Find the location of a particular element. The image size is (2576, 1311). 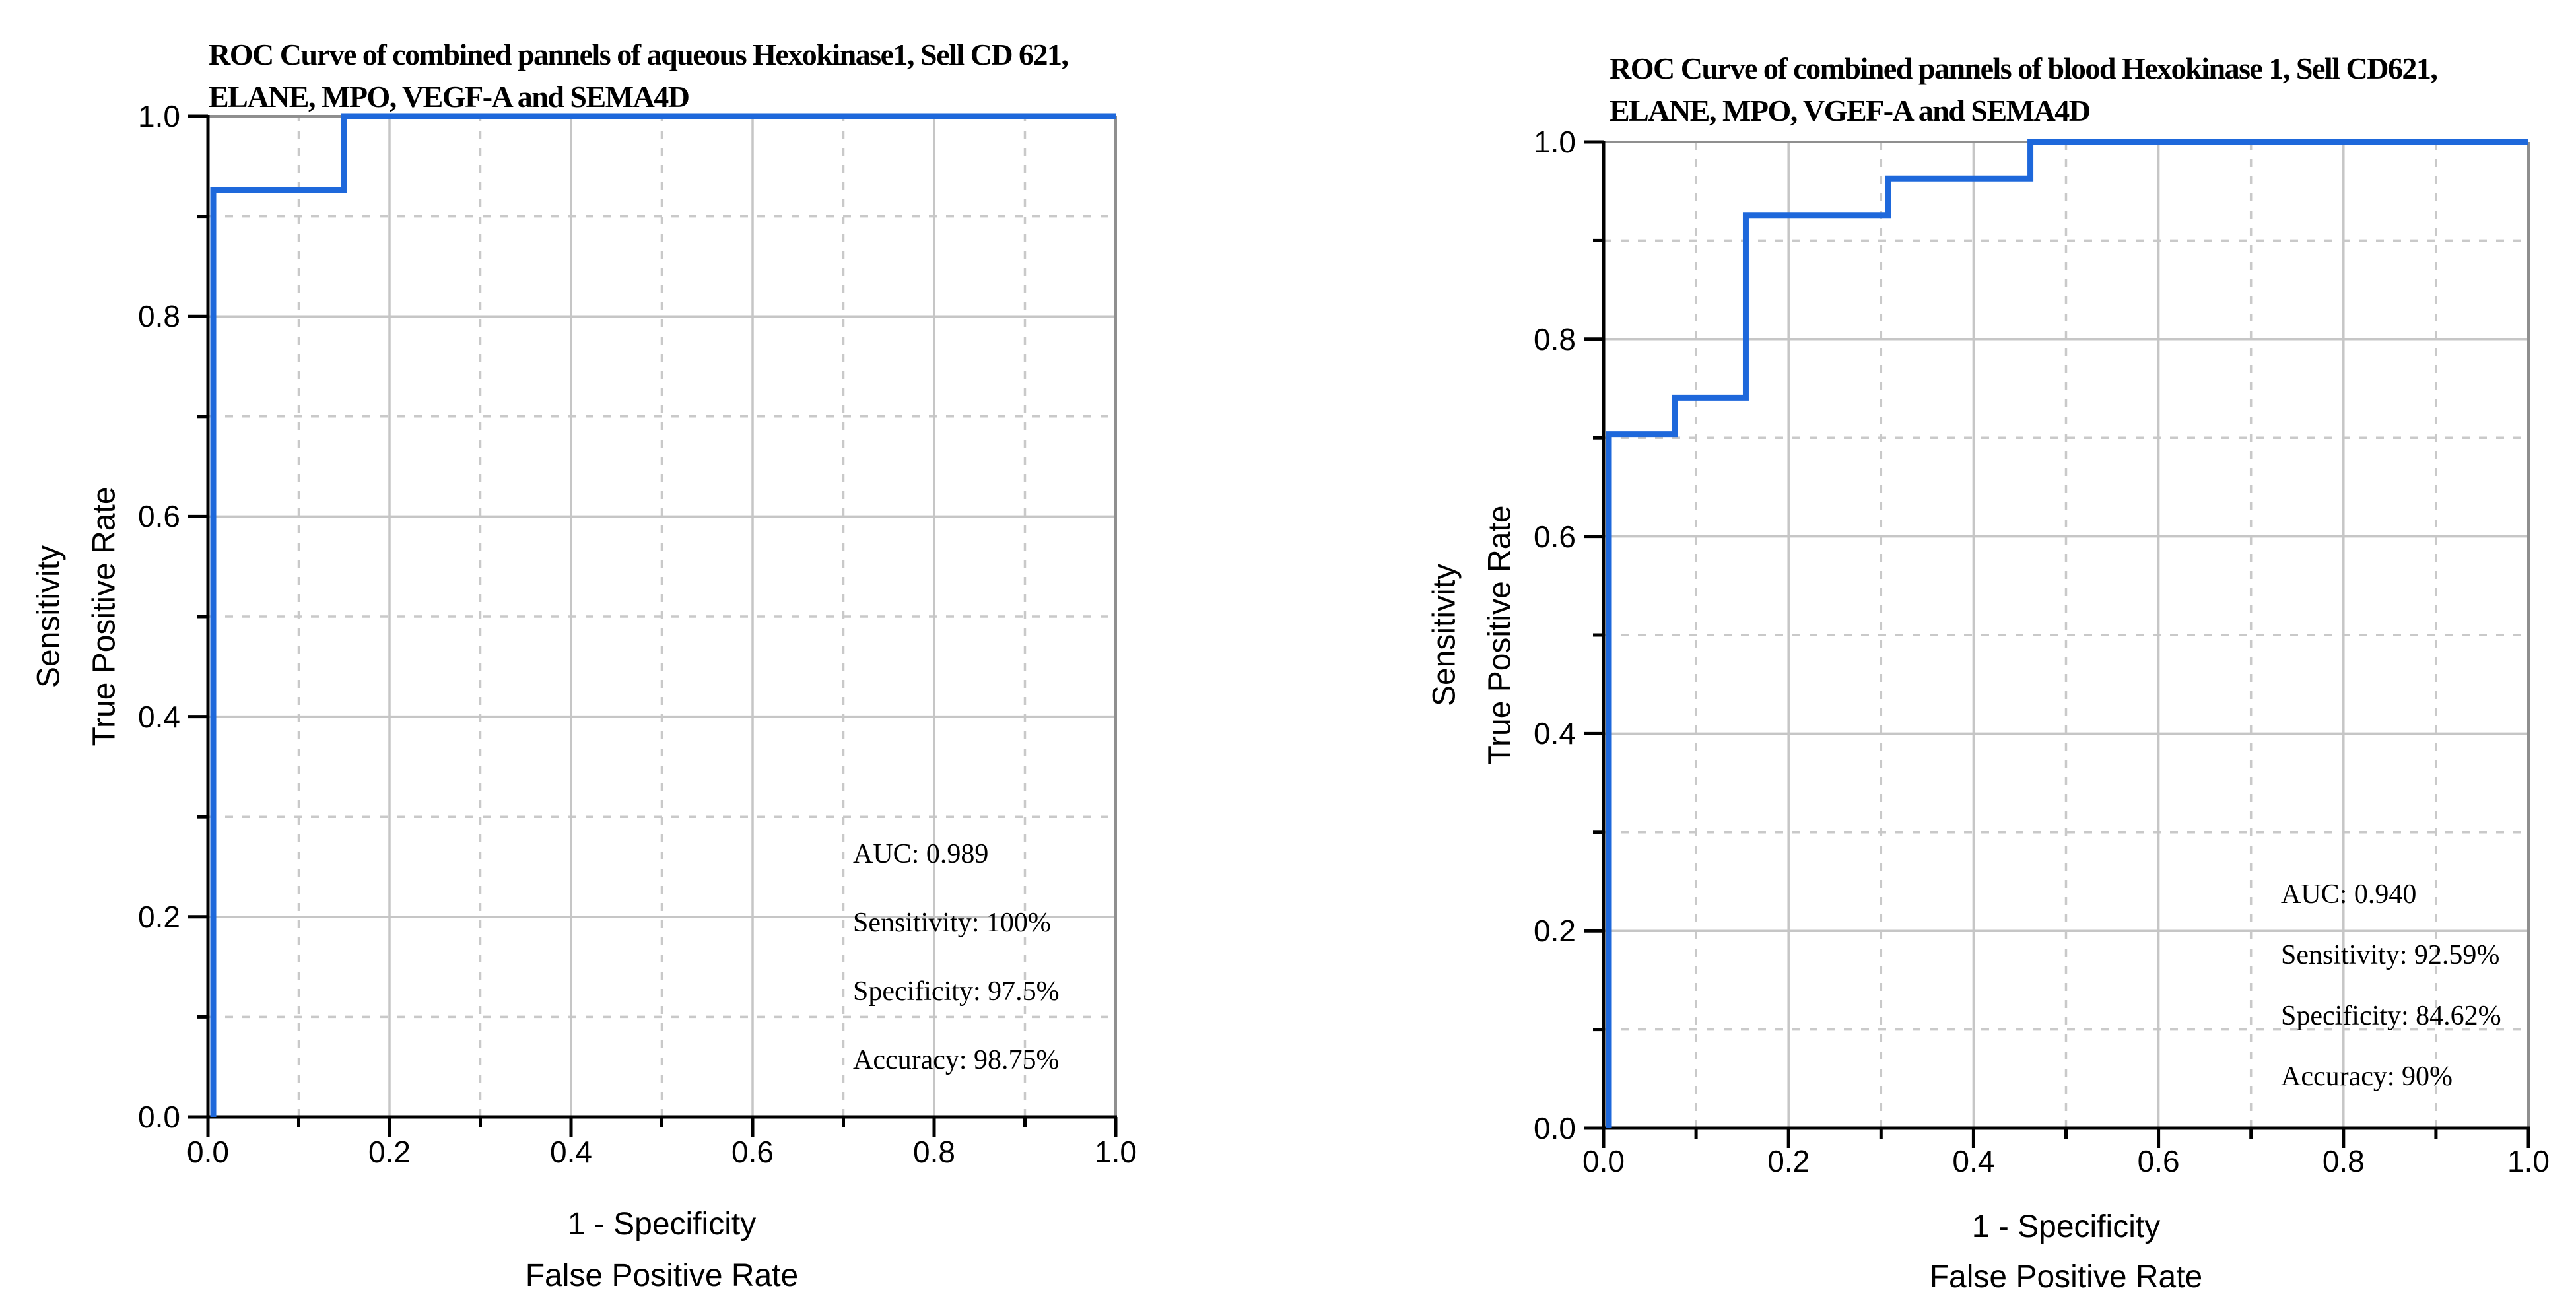

stat-specificity: Specificity: 84.62% is located at coordinates (2391, 1016).